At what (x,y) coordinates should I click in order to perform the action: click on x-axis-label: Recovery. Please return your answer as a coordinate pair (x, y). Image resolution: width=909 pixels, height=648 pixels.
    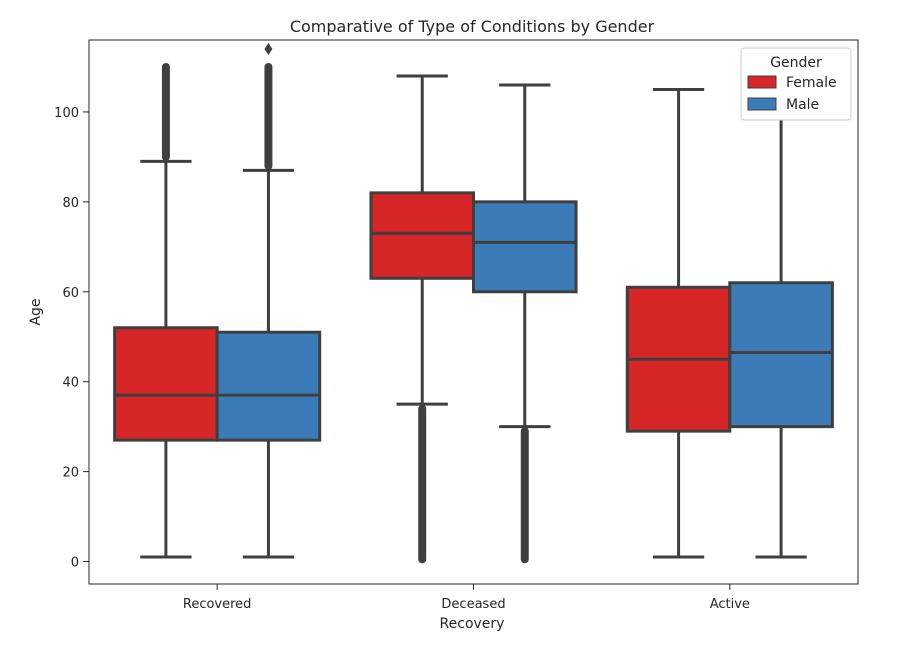
    Looking at the image, I should click on (472, 624).